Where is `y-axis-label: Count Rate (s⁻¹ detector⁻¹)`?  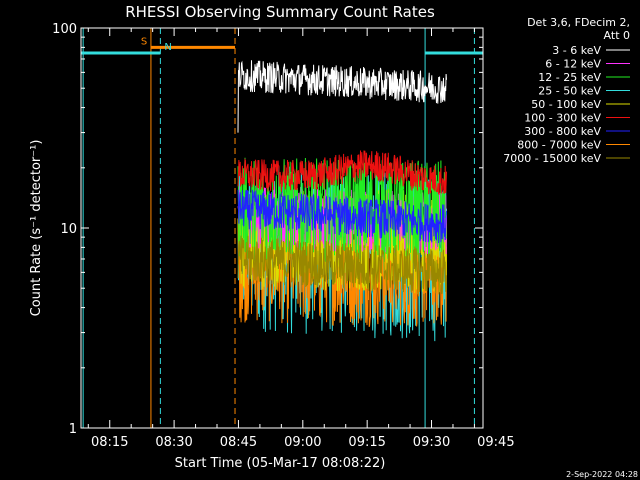
y-axis-label: Count Rate (s⁻¹ detector⁻¹) is located at coordinates (36, 228).